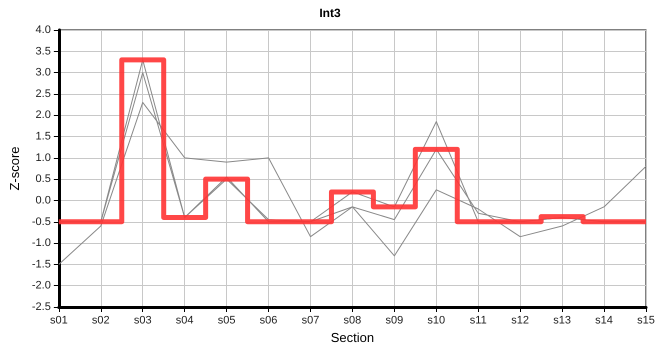 This screenshot has width=660, height=360. What do you see at coordinates (43, 72) in the screenshot?
I see `y-tick-label: 3.0` at bounding box center [43, 72].